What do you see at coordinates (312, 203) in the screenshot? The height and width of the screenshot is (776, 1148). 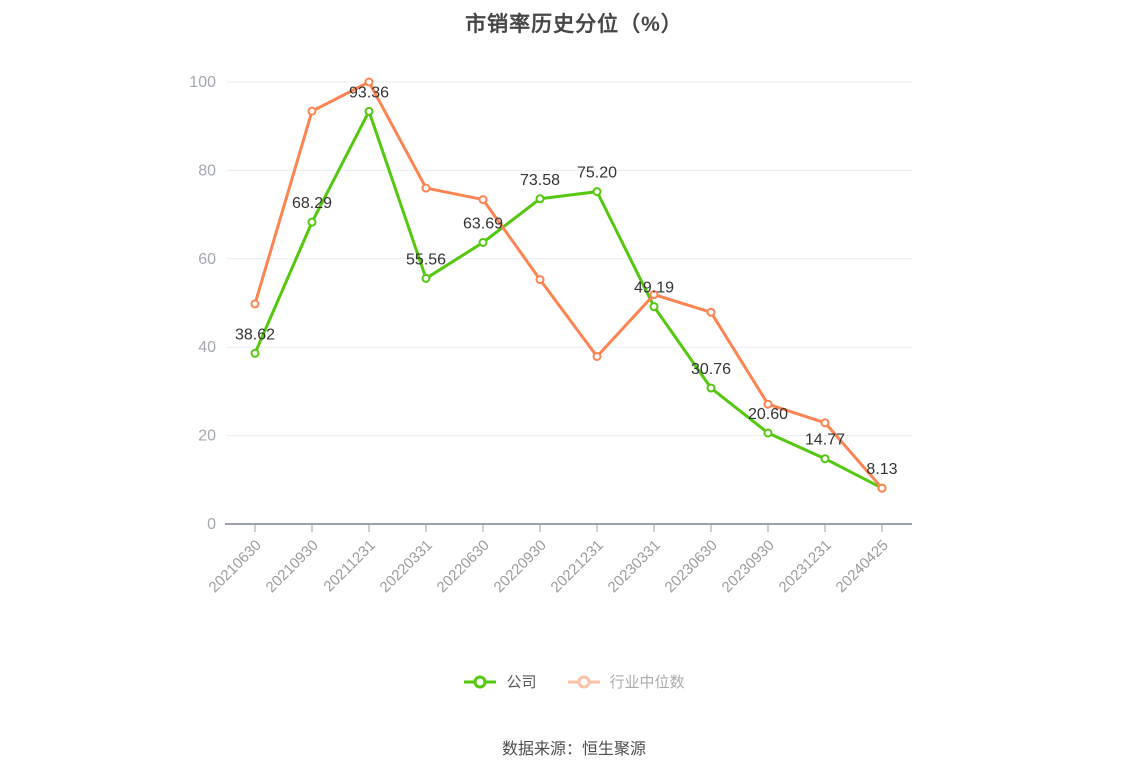 I see `data-label: 68.29` at bounding box center [312, 203].